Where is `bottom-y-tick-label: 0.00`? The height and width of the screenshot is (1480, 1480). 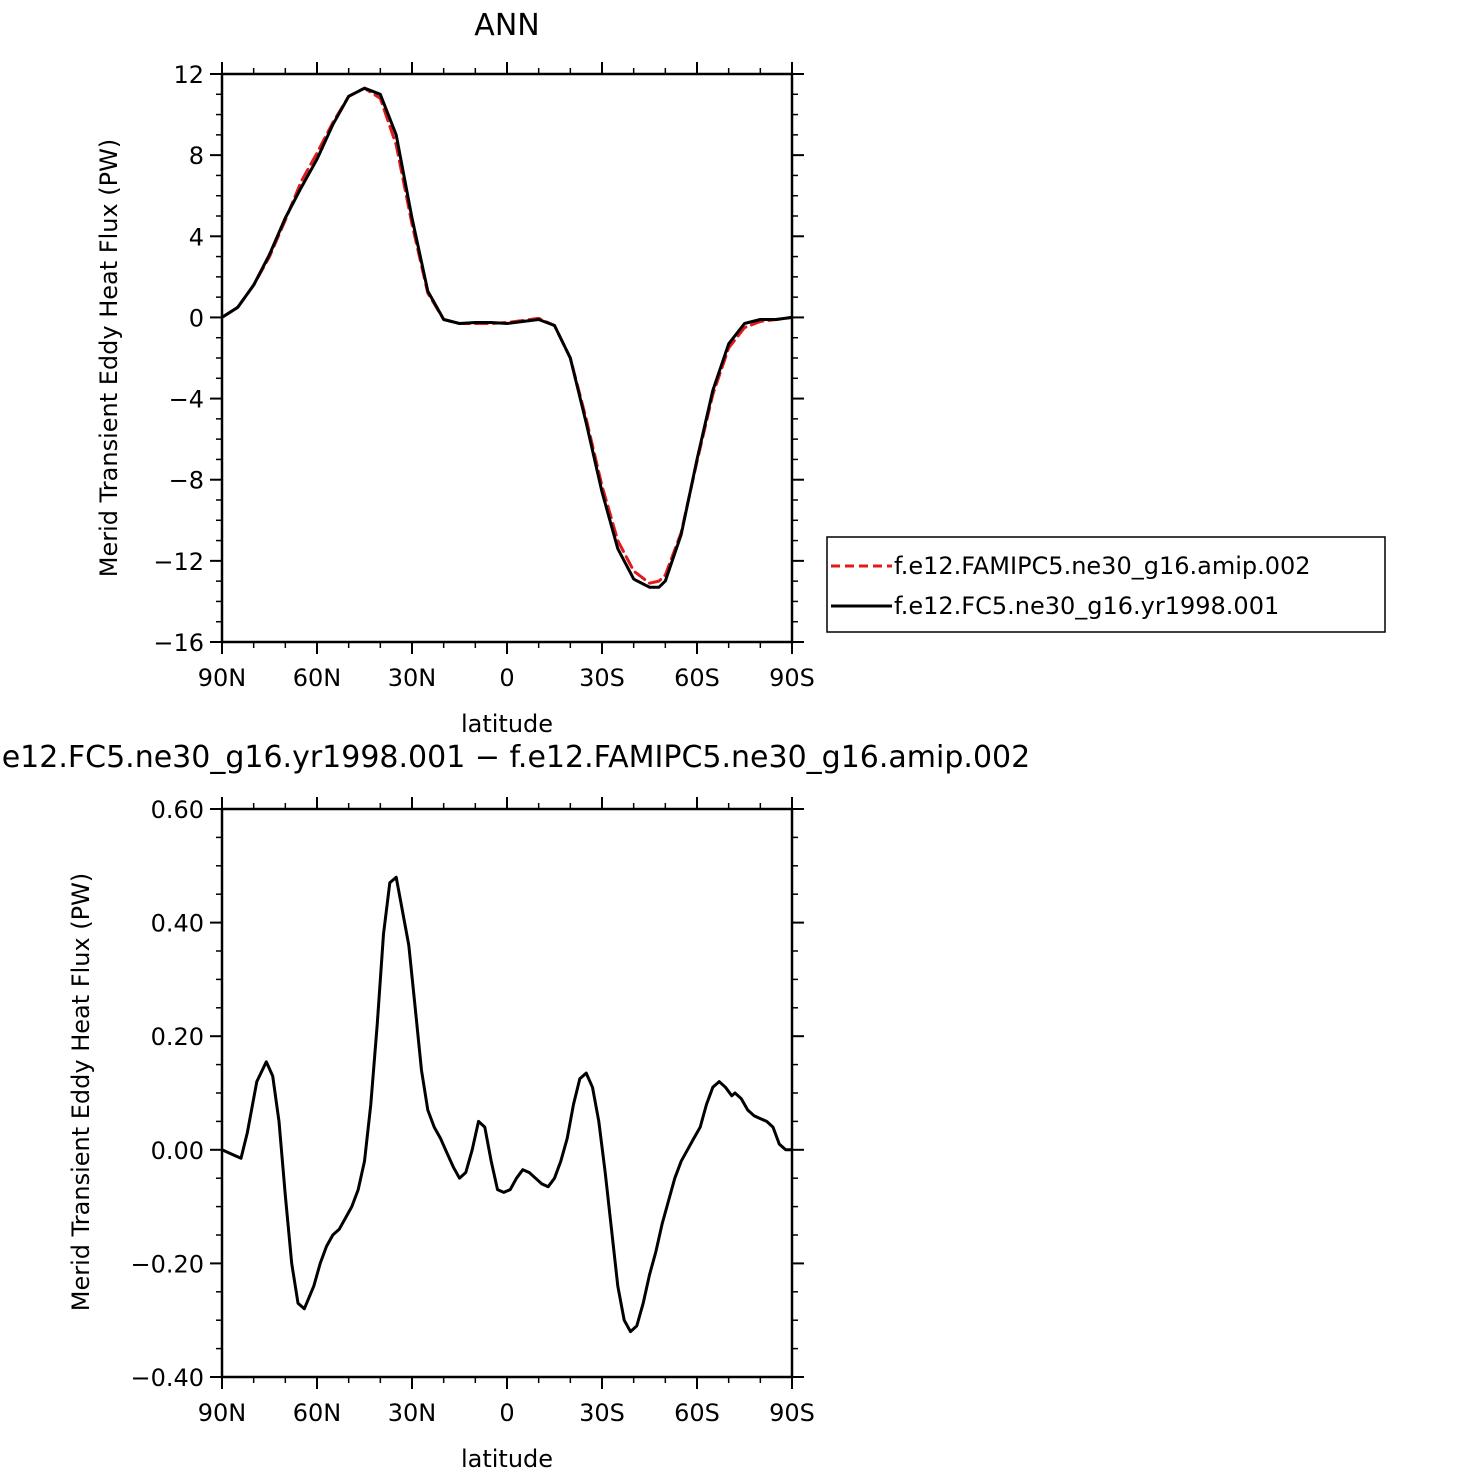 bottom-y-tick-label: 0.00 is located at coordinates (177, 1151).